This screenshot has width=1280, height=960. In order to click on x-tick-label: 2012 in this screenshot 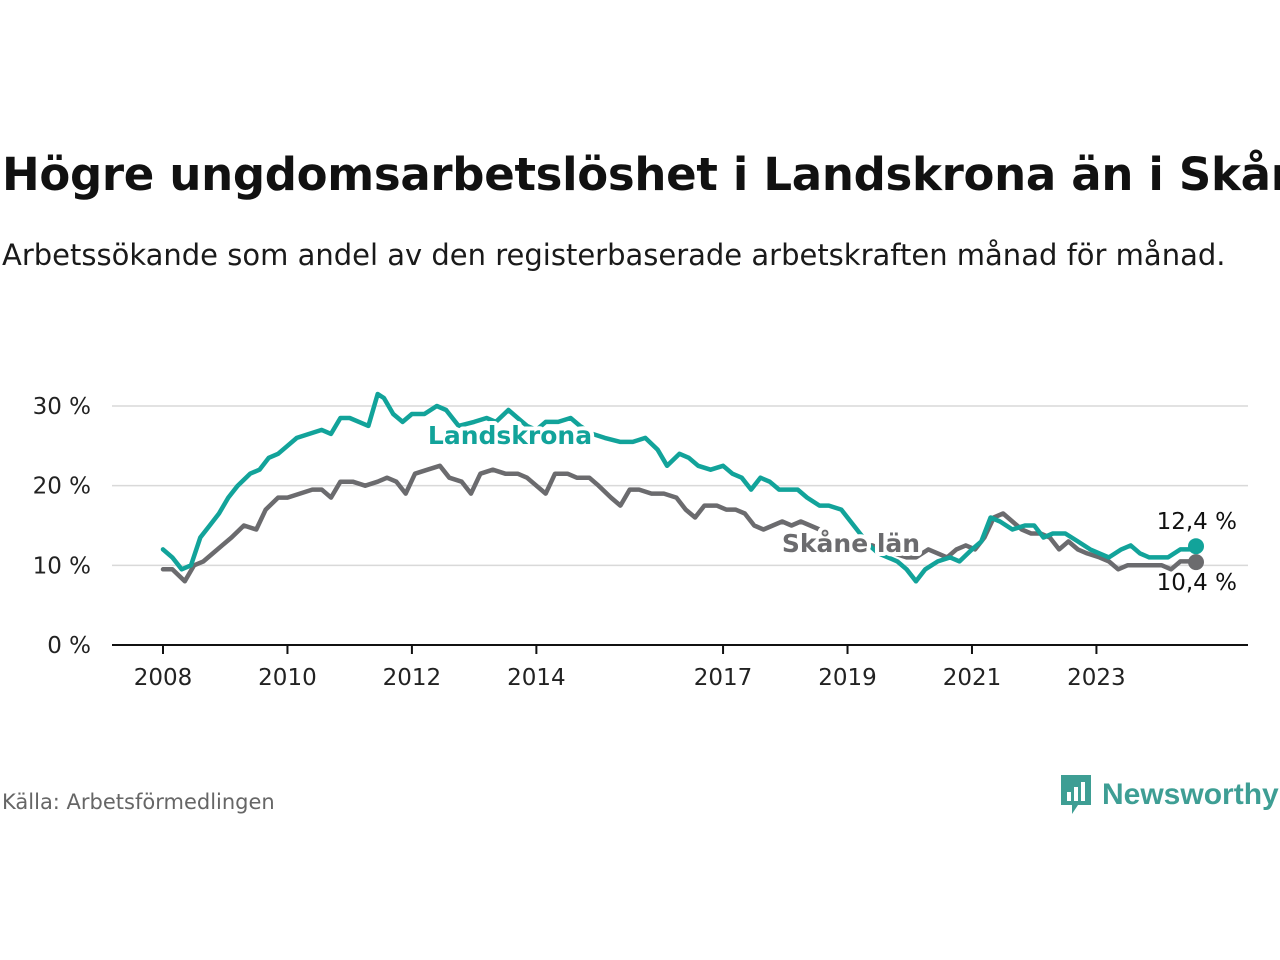, I will do `click(412, 678)`.